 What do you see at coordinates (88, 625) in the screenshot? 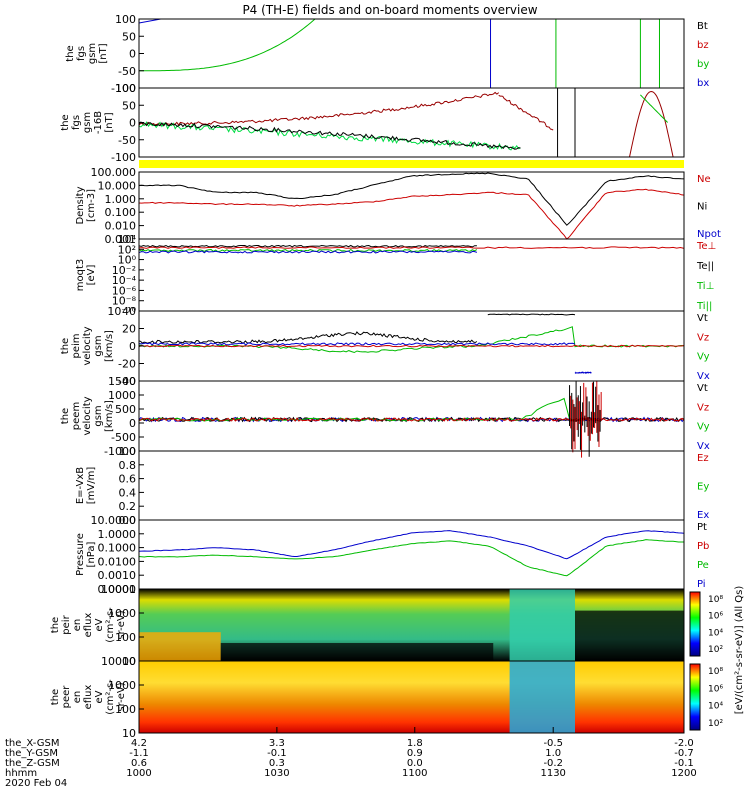
I see `y-axis-label: eflux` at bounding box center [88, 625].